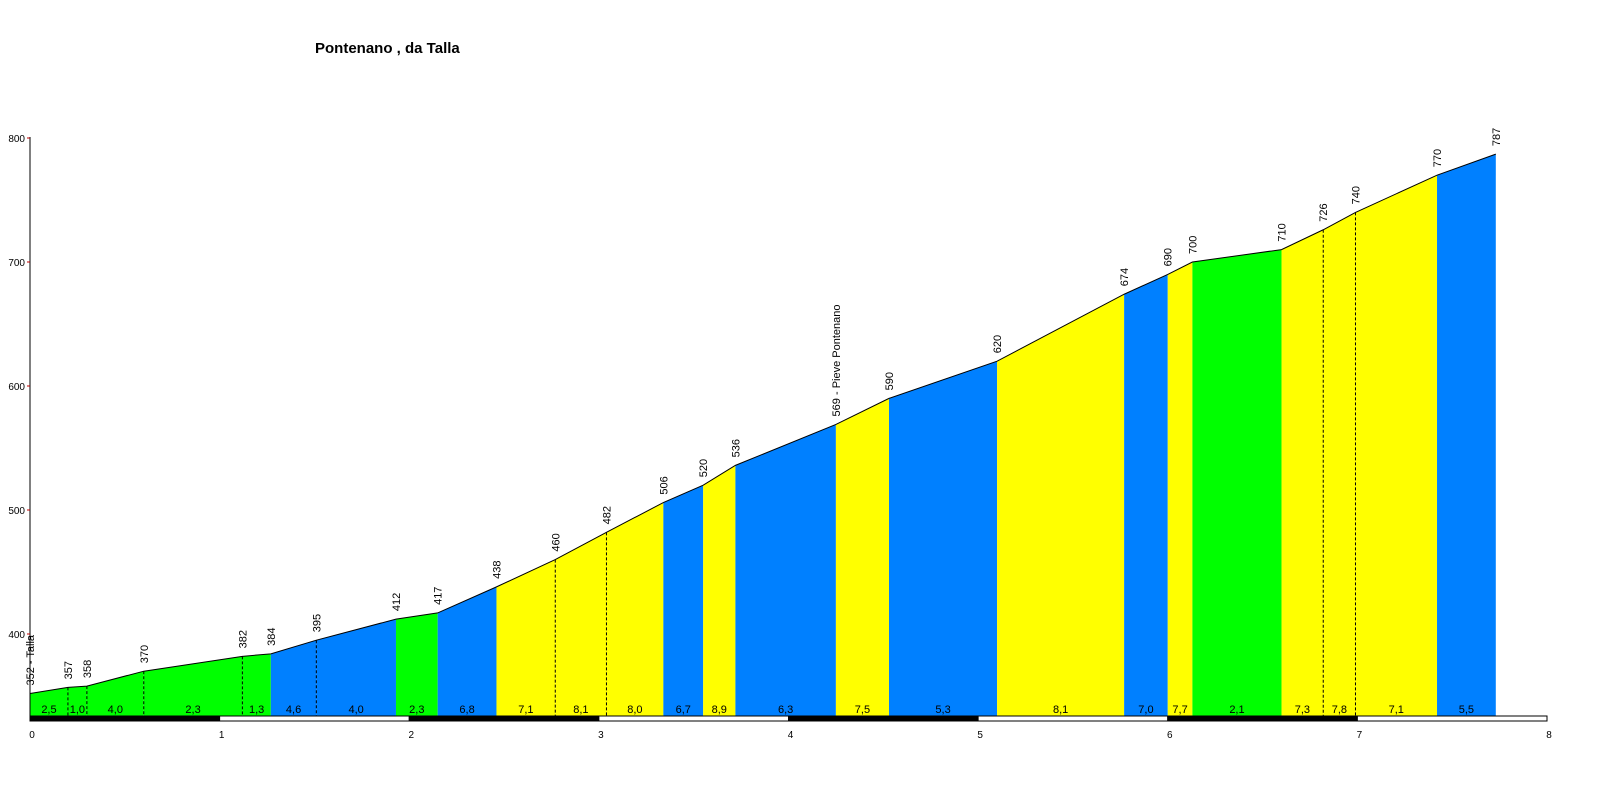 The width and height of the screenshot is (1600, 800). I want to click on elevation-label: 460, so click(556, 542).